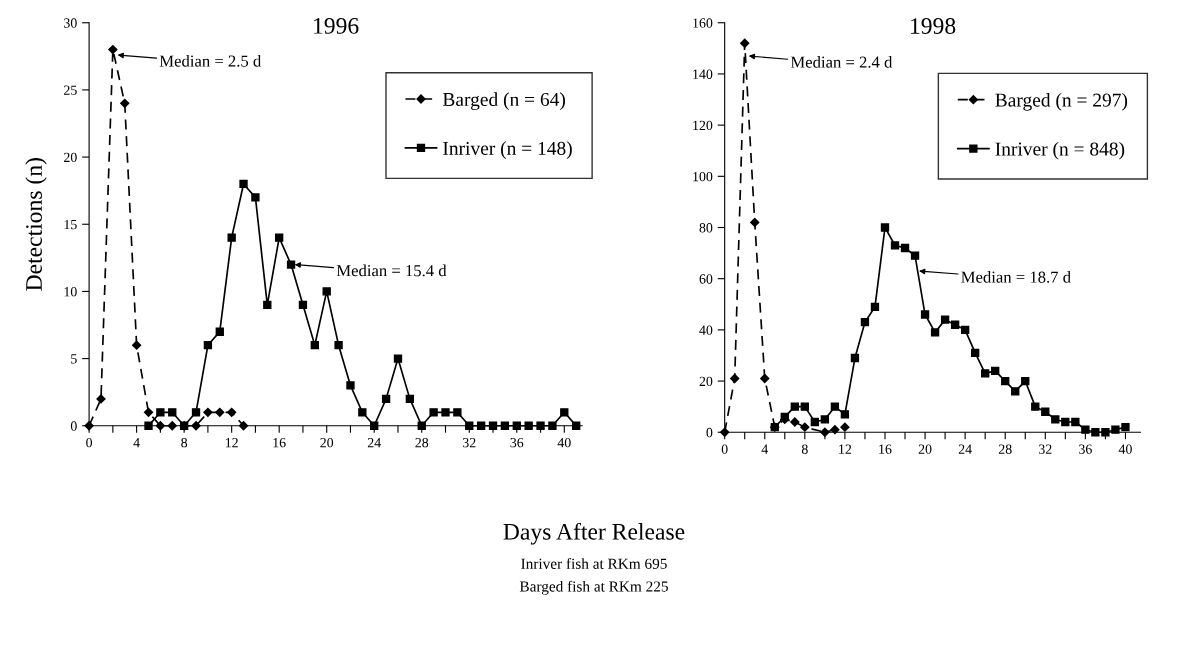 This screenshot has height=650, width=1188. What do you see at coordinates (594, 563) in the screenshot?
I see `text: Inriver fish at RKm 695` at bounding box center [594, 563].